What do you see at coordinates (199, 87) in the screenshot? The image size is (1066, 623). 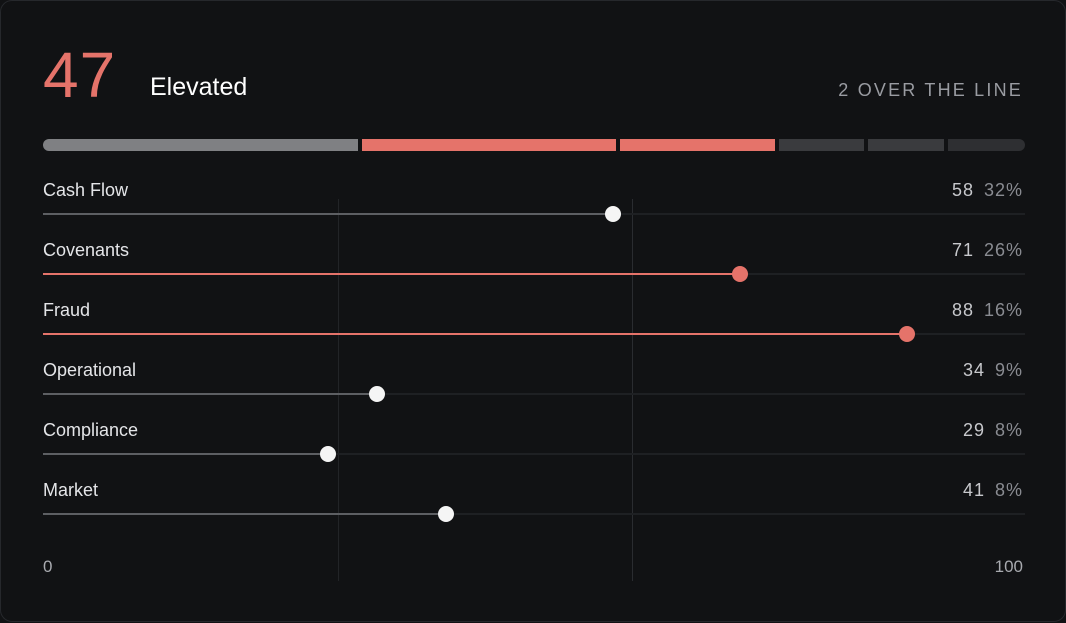 I see `risk-status: Elevated` at bounding box center [199, 87].